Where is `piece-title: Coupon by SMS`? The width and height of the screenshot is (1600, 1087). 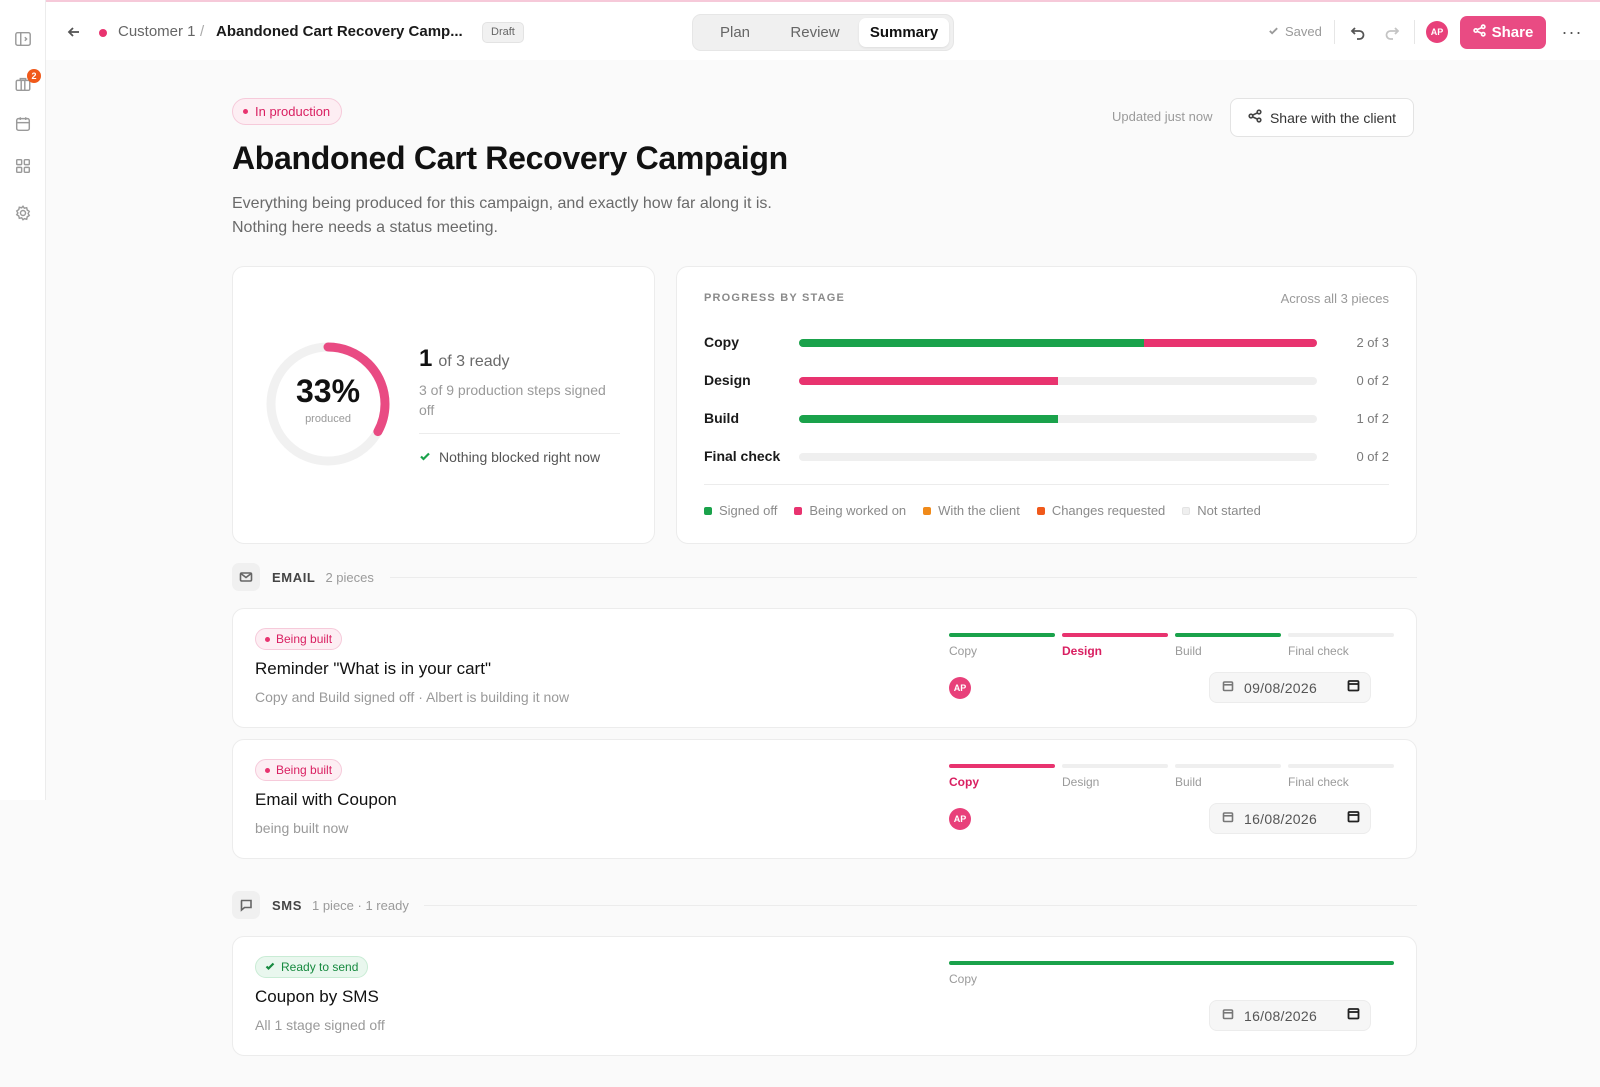
piece-title: Coupon by SMS is located at coordinates (317, 996).